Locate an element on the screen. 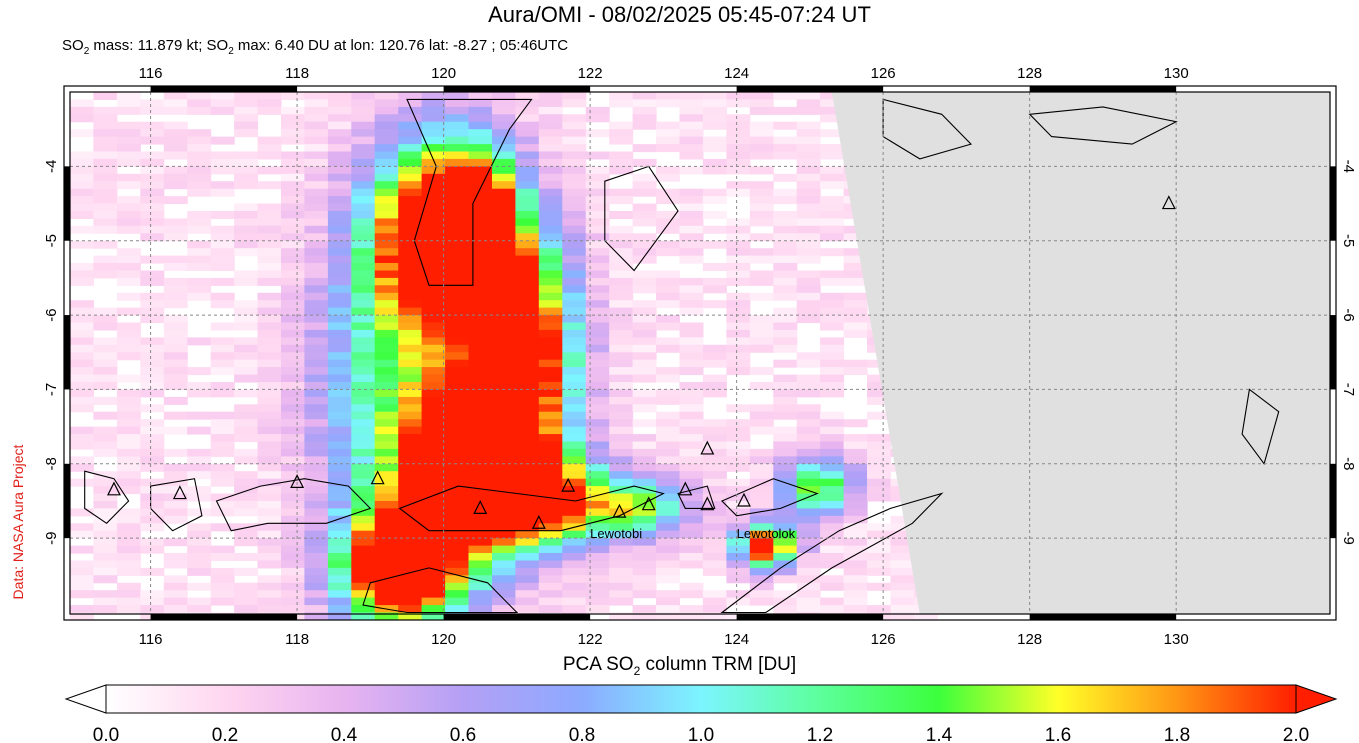 The image size is (1359, 743). coastline is located at coordinates (770, 497).